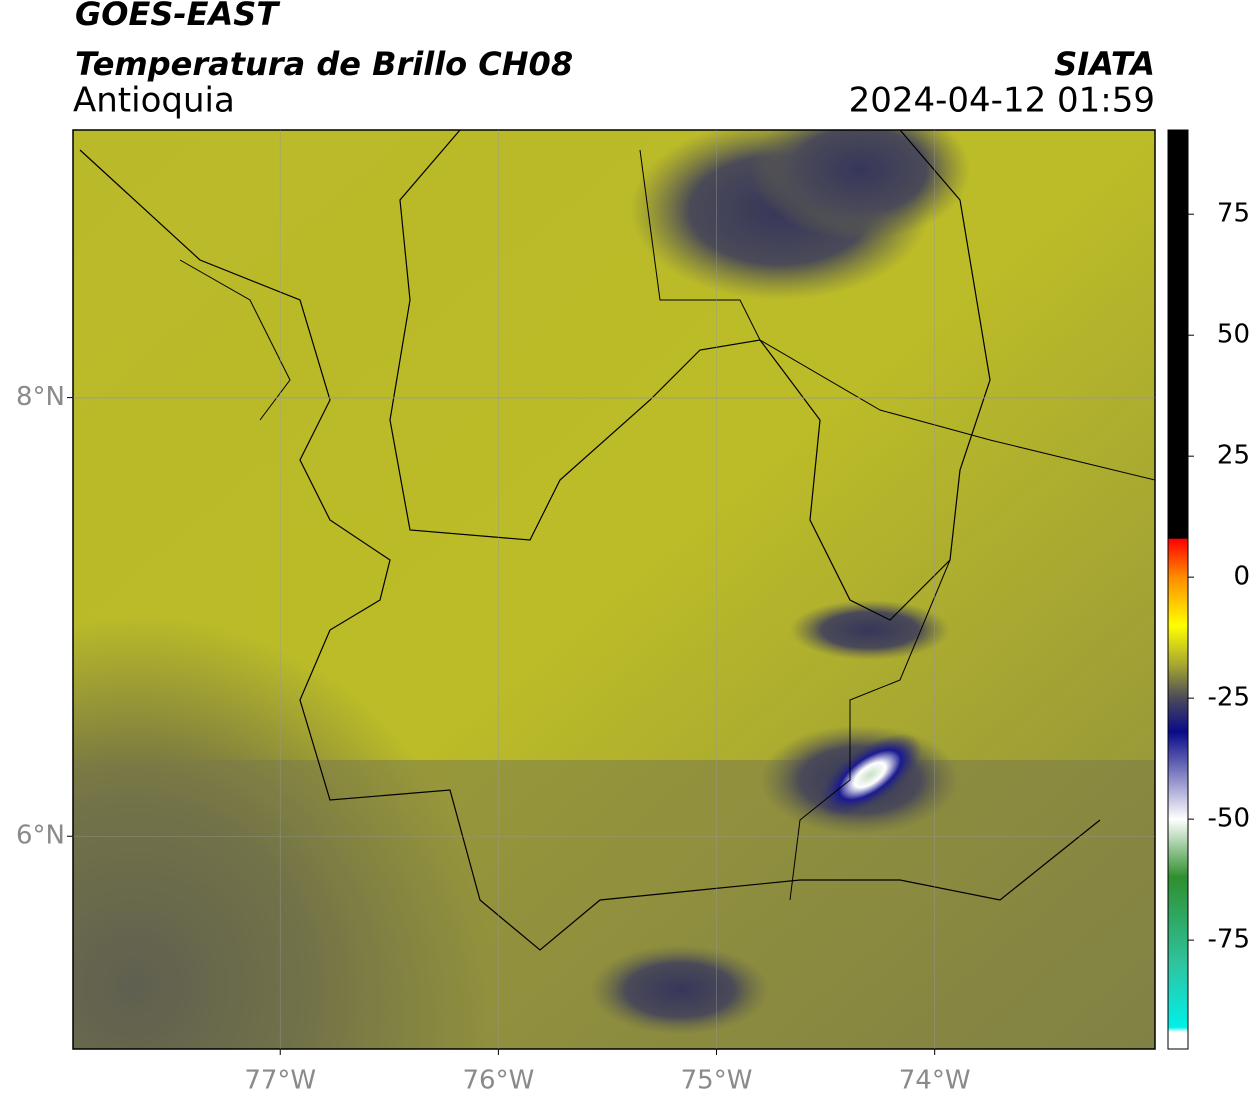 Image resolution: width=1252 pixels, height=1103 pixels. I want to click on title: GOES-EAST, so click(177, 16).